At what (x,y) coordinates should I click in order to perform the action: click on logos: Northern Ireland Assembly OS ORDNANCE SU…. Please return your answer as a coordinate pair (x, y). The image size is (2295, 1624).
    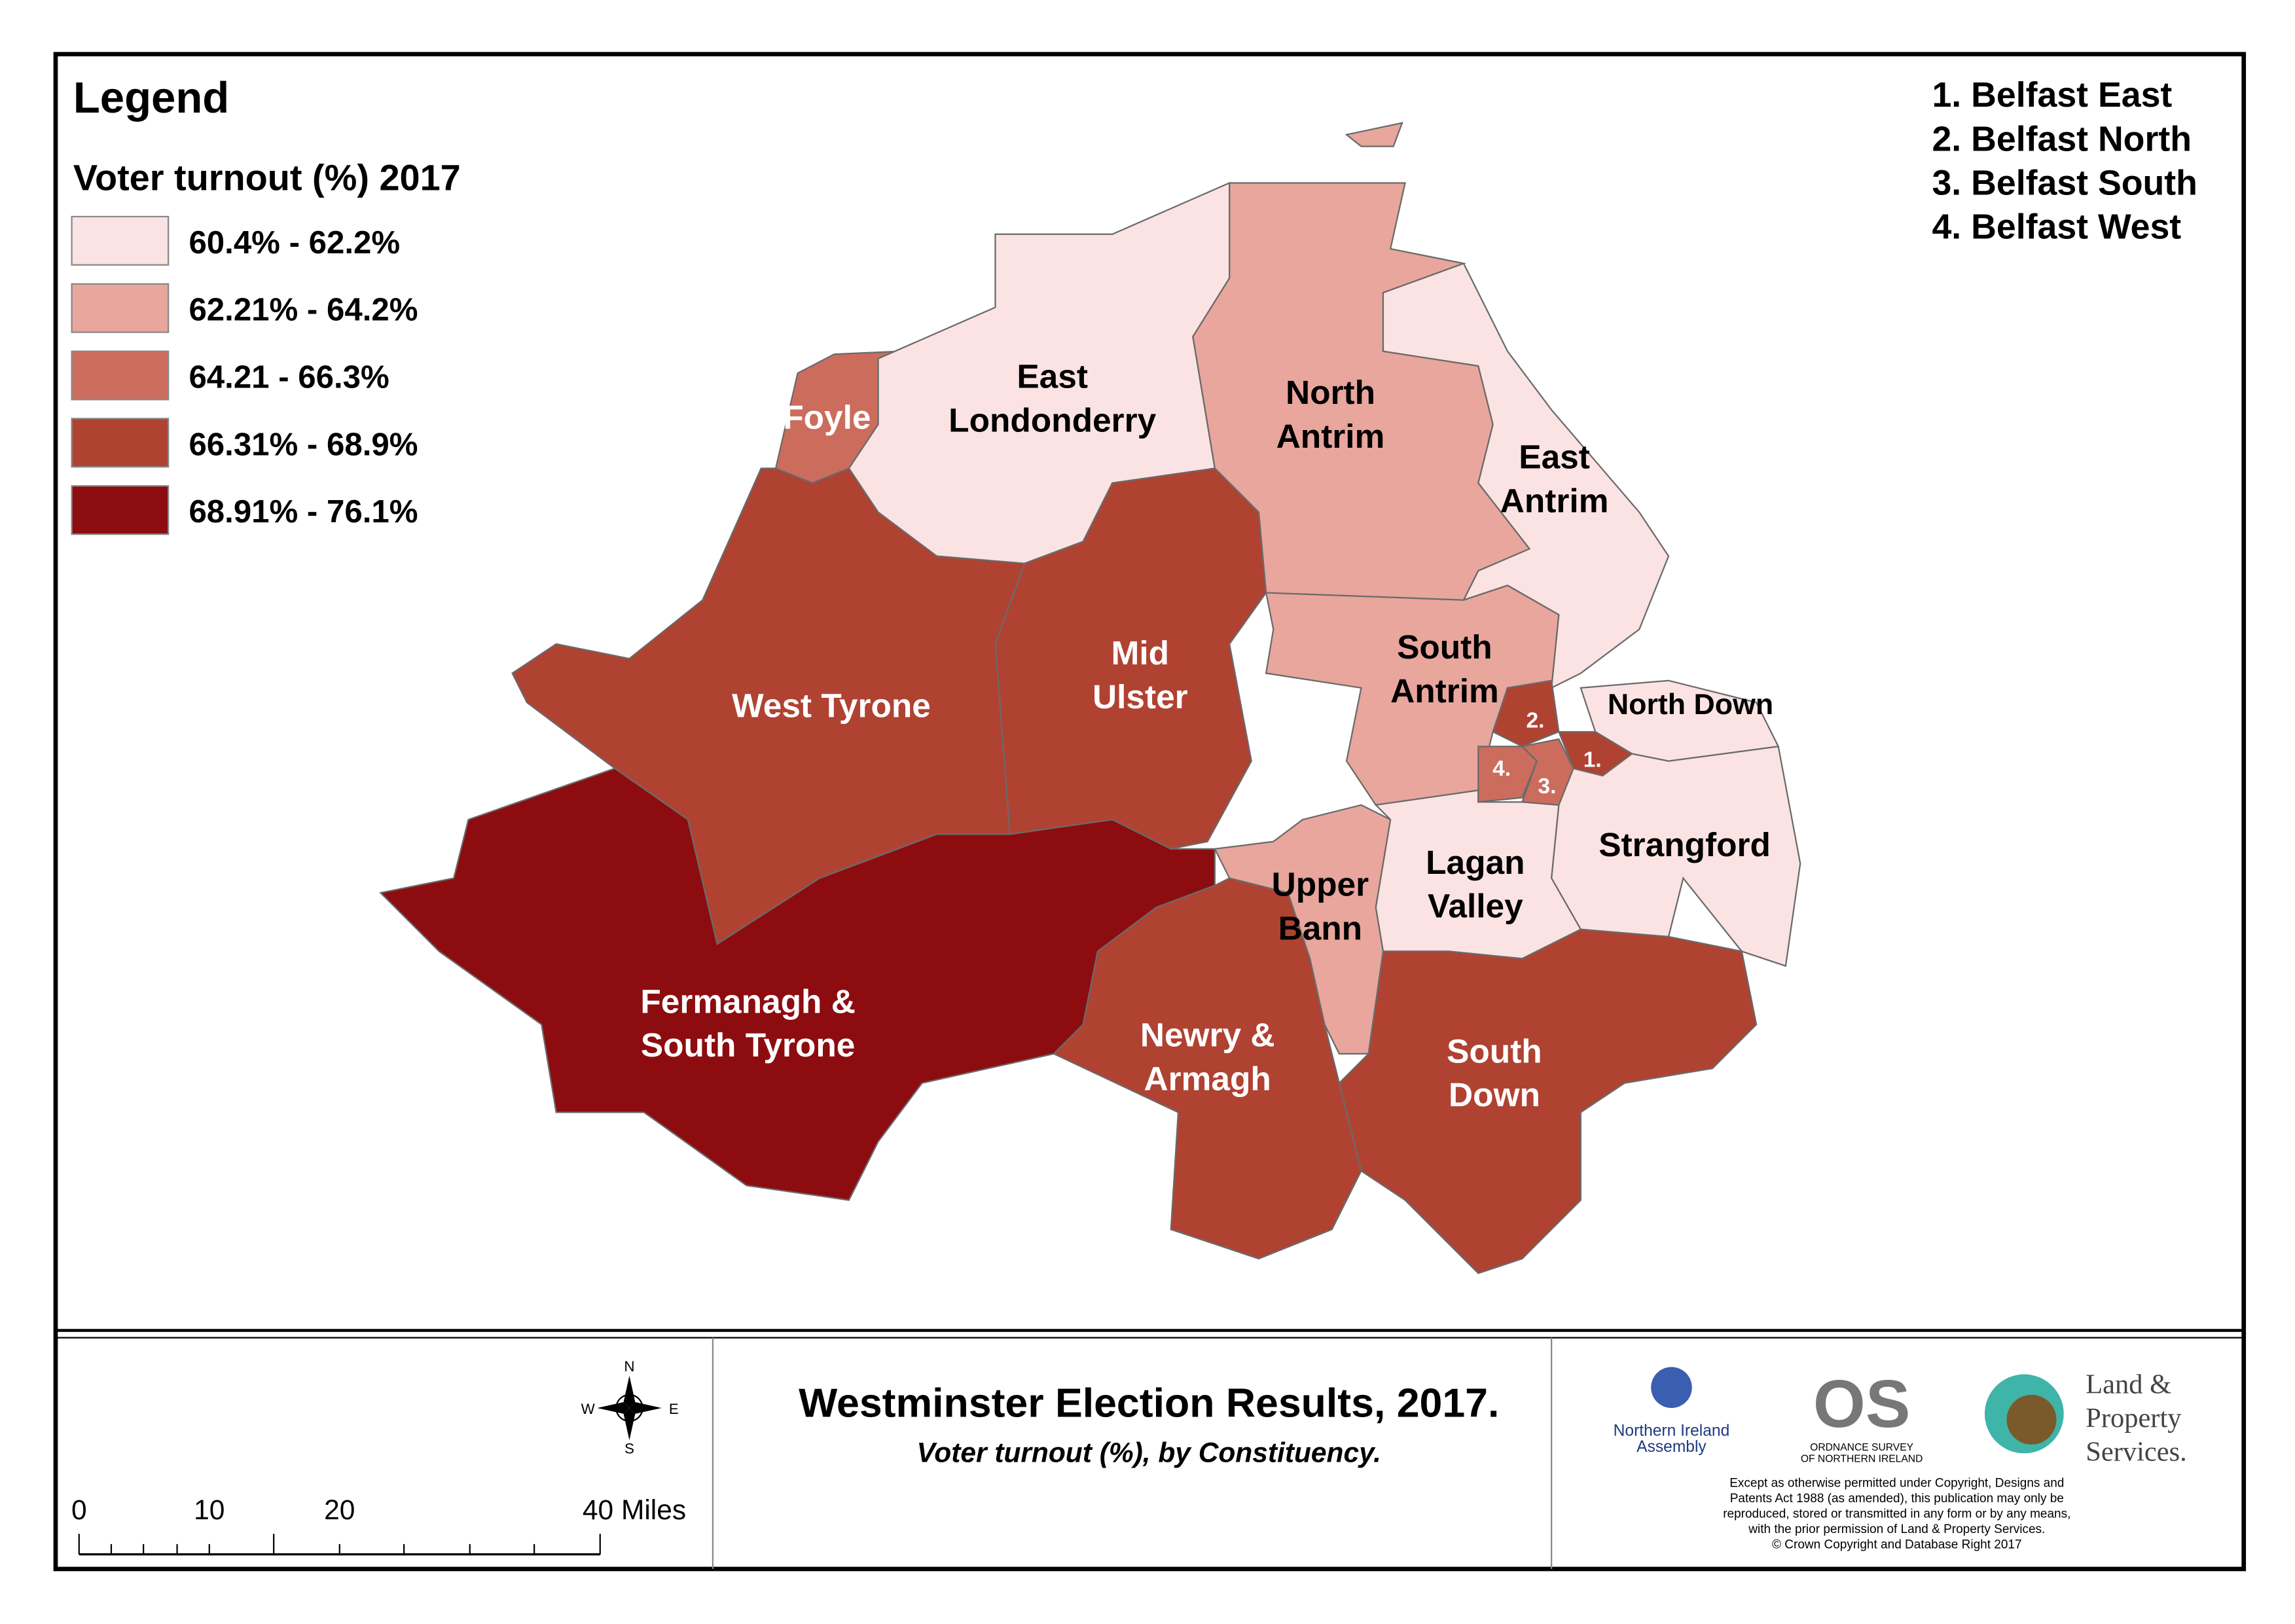
    Looking at the image, I should click on (1901, 1416).